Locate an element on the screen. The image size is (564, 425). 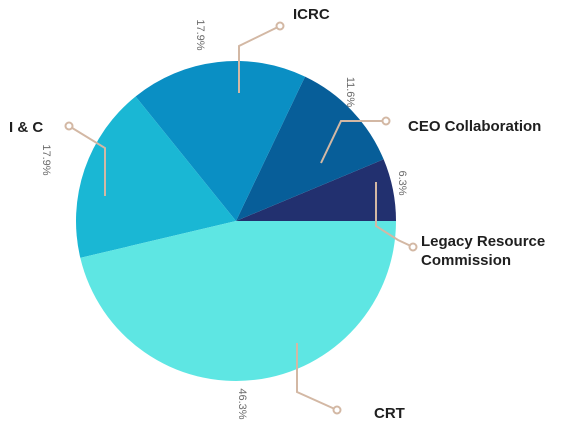
value-label-legacy-resource-commission: 6.3% is located at coordinates (402, 182).